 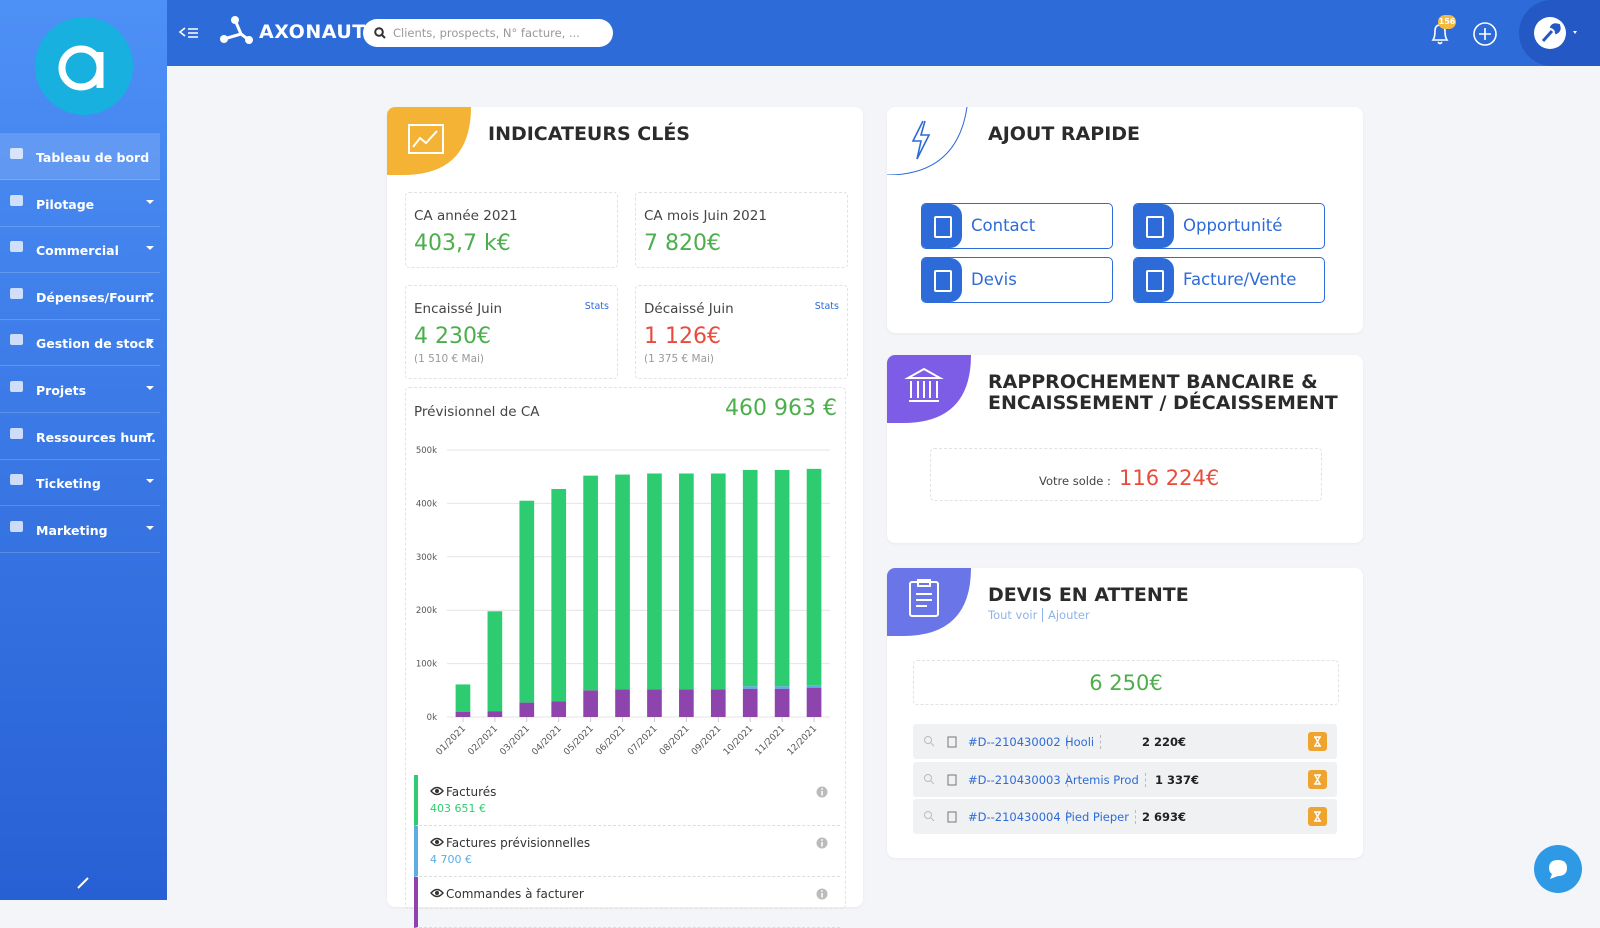 I want to click on collapse-icon, so click(x=189, y=33).